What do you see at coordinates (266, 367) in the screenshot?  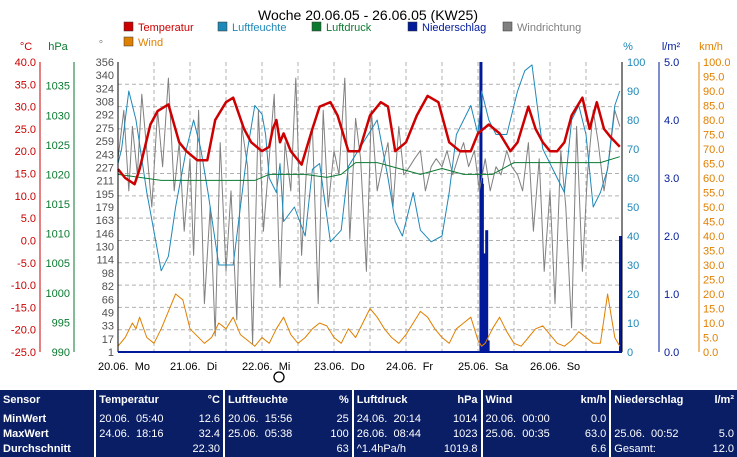 I see `x-axis-day-label: 22.06. Mi` at bounding box center [266, 367].